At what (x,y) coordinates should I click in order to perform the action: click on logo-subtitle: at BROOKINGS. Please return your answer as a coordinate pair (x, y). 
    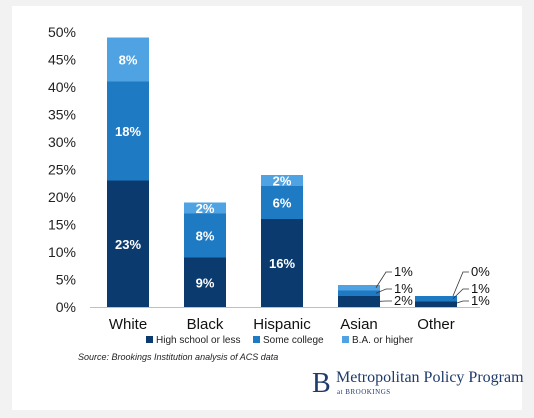
    Looking at the image, I should click on (364, 392).